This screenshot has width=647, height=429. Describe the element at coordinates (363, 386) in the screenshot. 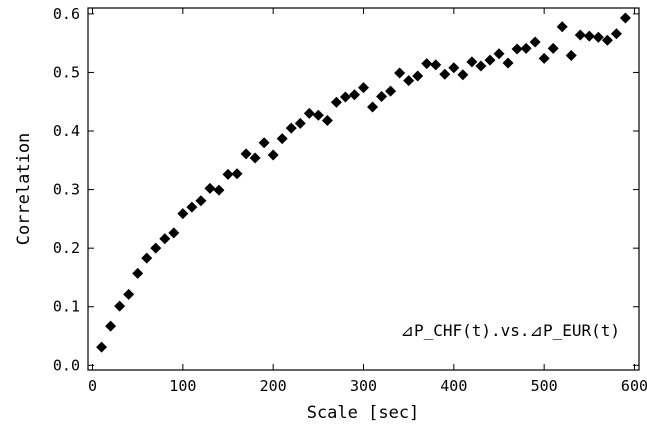

I see `x-tick-label: 300` at that location.